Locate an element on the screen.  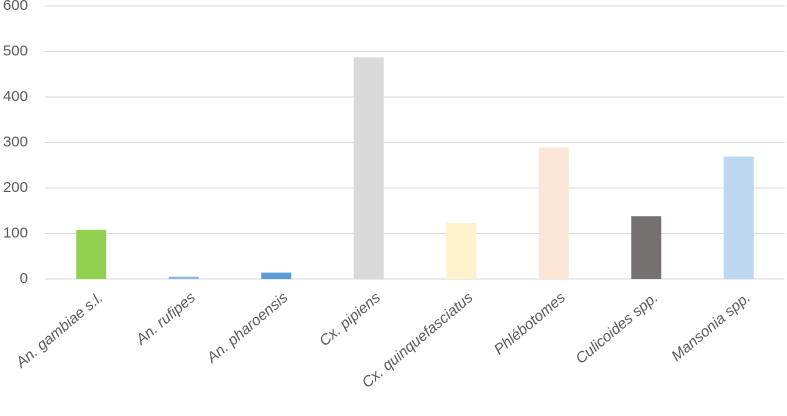
x-tick-label: An. rufipes is located at coordinates (165, 319).